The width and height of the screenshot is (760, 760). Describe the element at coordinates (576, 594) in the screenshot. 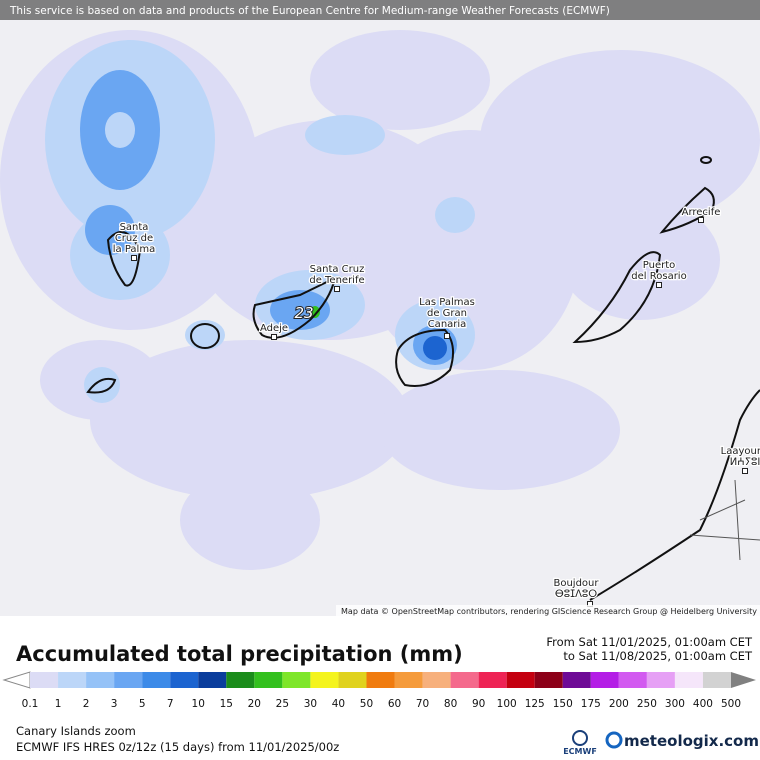

I see `place-label: ⴱⵓⵊⴷⵓⵔ` at that location.